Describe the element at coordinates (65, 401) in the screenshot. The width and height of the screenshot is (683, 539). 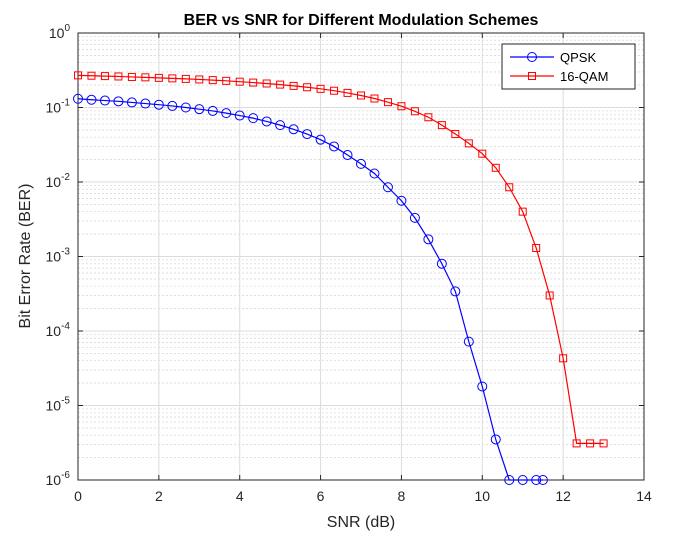
I see `y-tick-exponent: -5` at that location.